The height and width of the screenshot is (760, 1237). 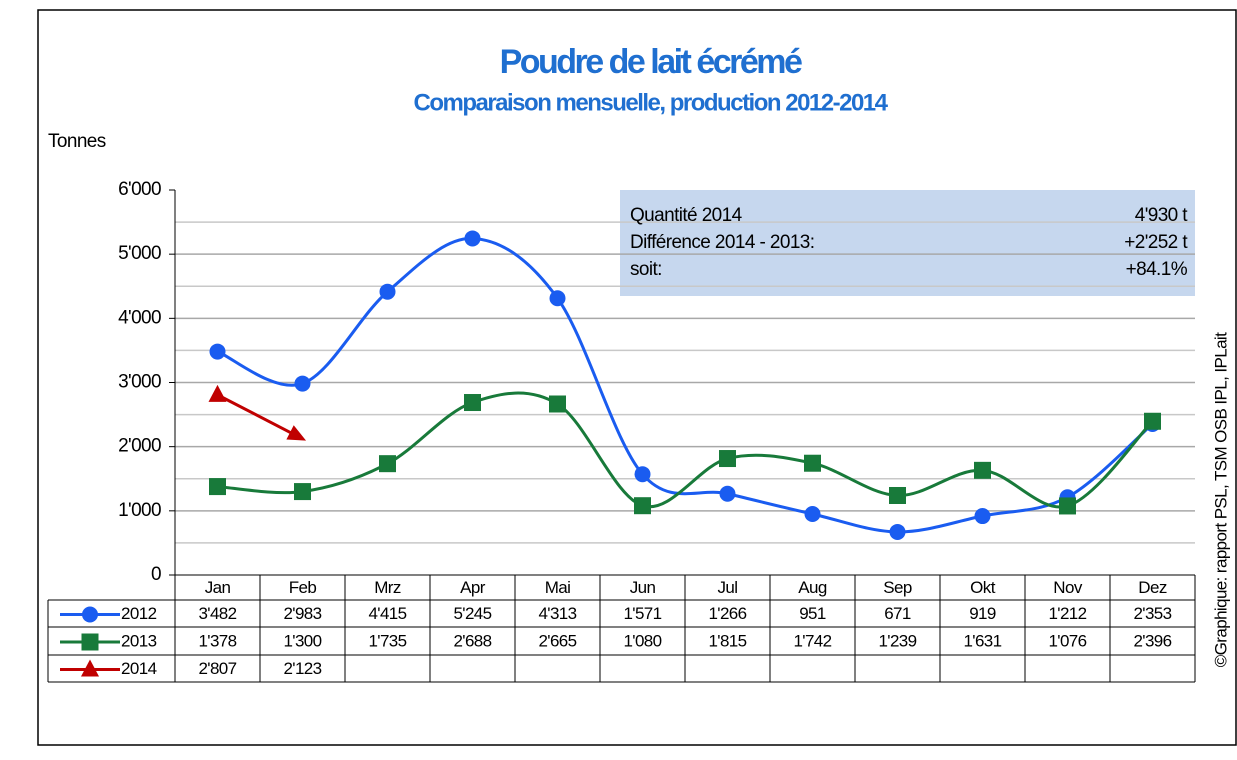 What do you see at coordinates (387, 587) in the screenshot?
I see `x-tick-label: Mrz` at bounding box center [387, 587].